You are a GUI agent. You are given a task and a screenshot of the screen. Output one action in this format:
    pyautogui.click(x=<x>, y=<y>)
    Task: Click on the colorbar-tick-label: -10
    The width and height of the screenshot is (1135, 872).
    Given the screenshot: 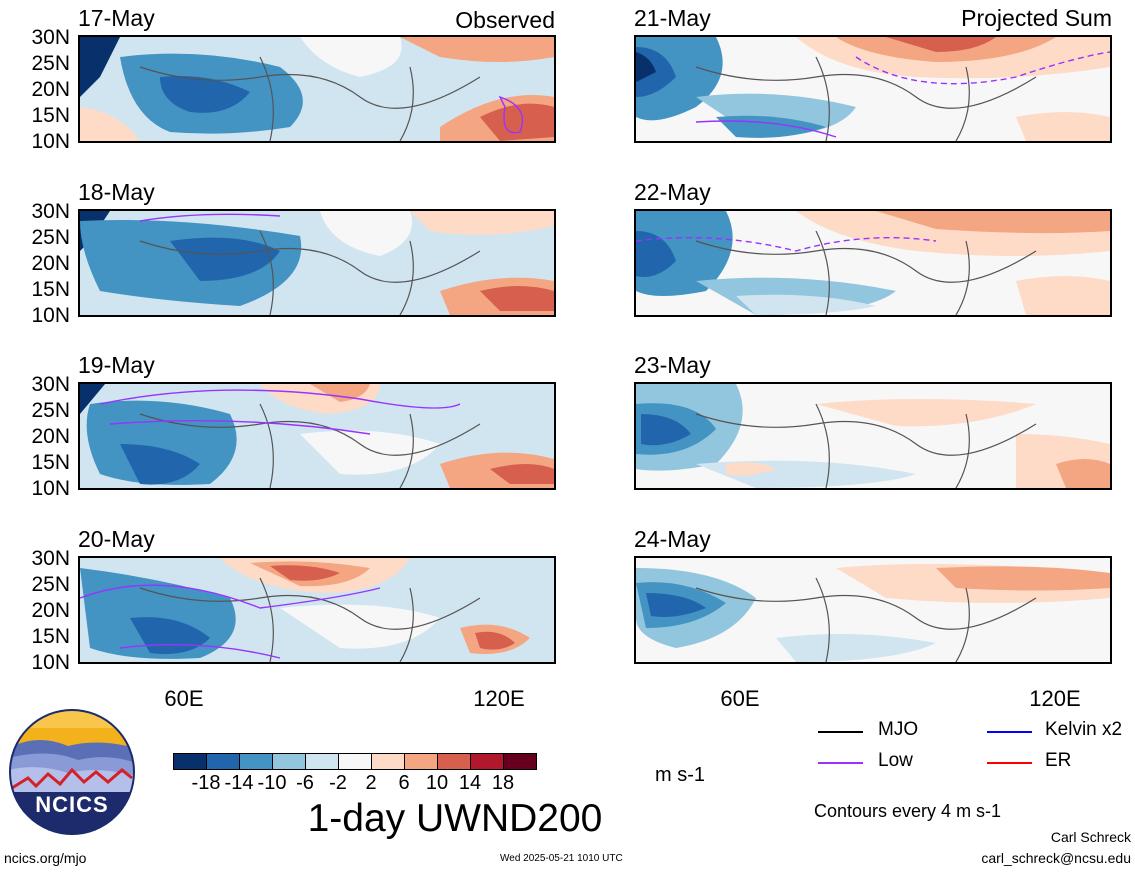 What is the action you would take?
    pyautogui.click(x=272, y=783)
    